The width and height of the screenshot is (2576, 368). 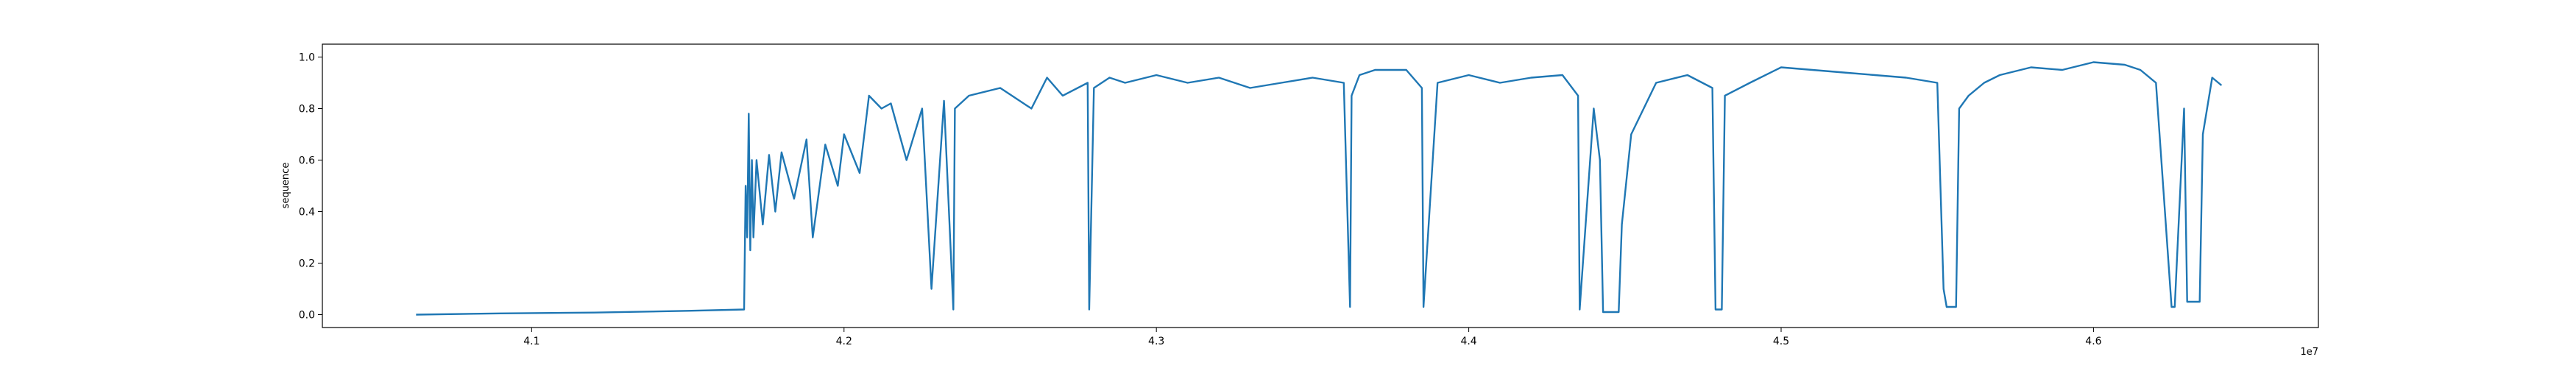 I want to click on y-axis: 0.0 0.2 0.4 0.6 0.8 1.0, so click(x=310, y=187).